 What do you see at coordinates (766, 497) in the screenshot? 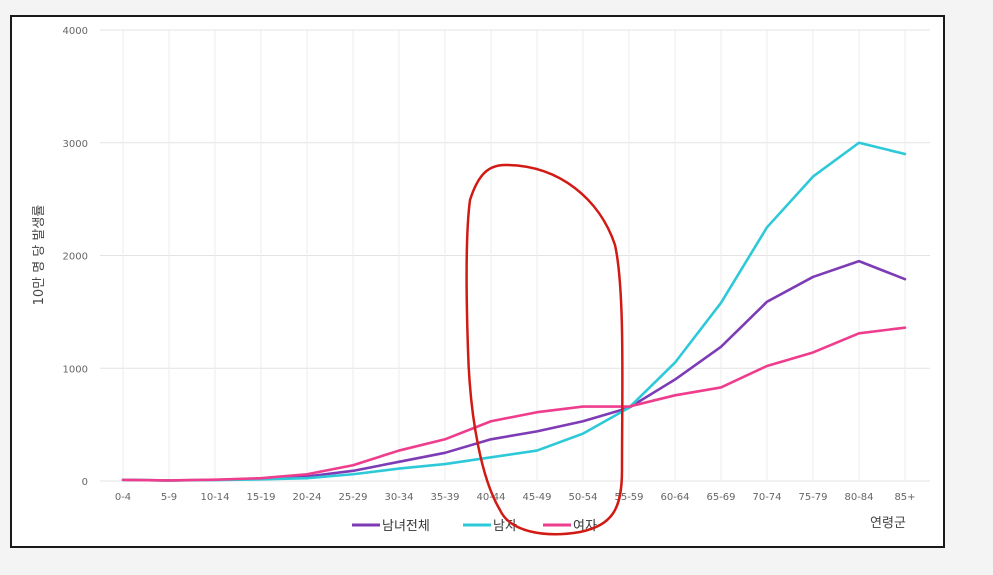
I see `x-tick-label: 70-74` at bounding box center [766, 497].